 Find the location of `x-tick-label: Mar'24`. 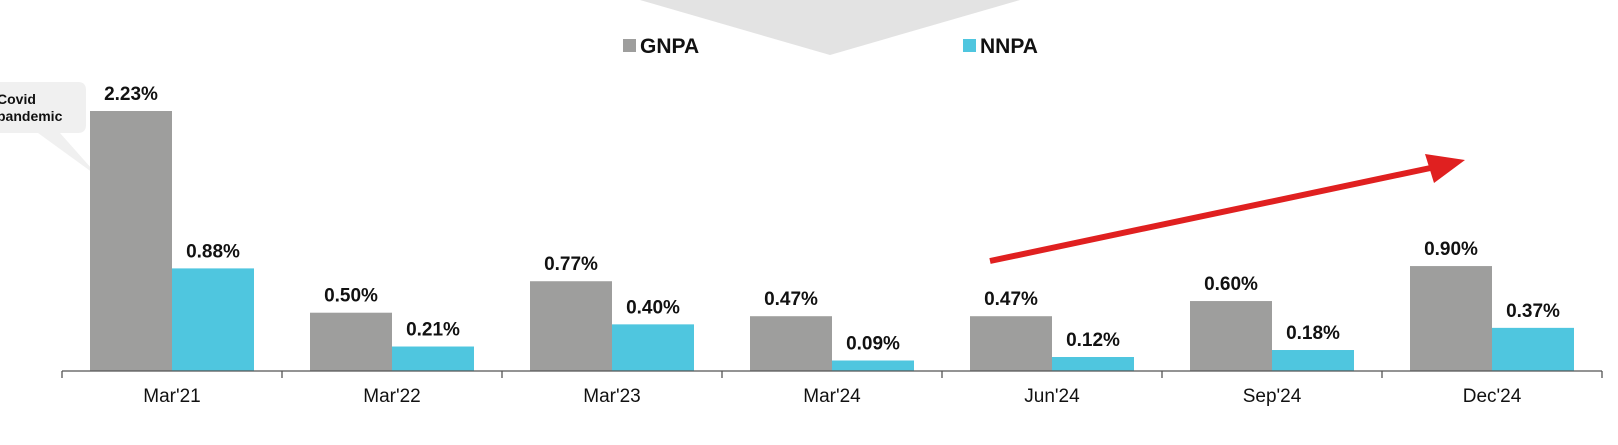

x-tick-label: Mar'24 is located at coordinates (832, 396).